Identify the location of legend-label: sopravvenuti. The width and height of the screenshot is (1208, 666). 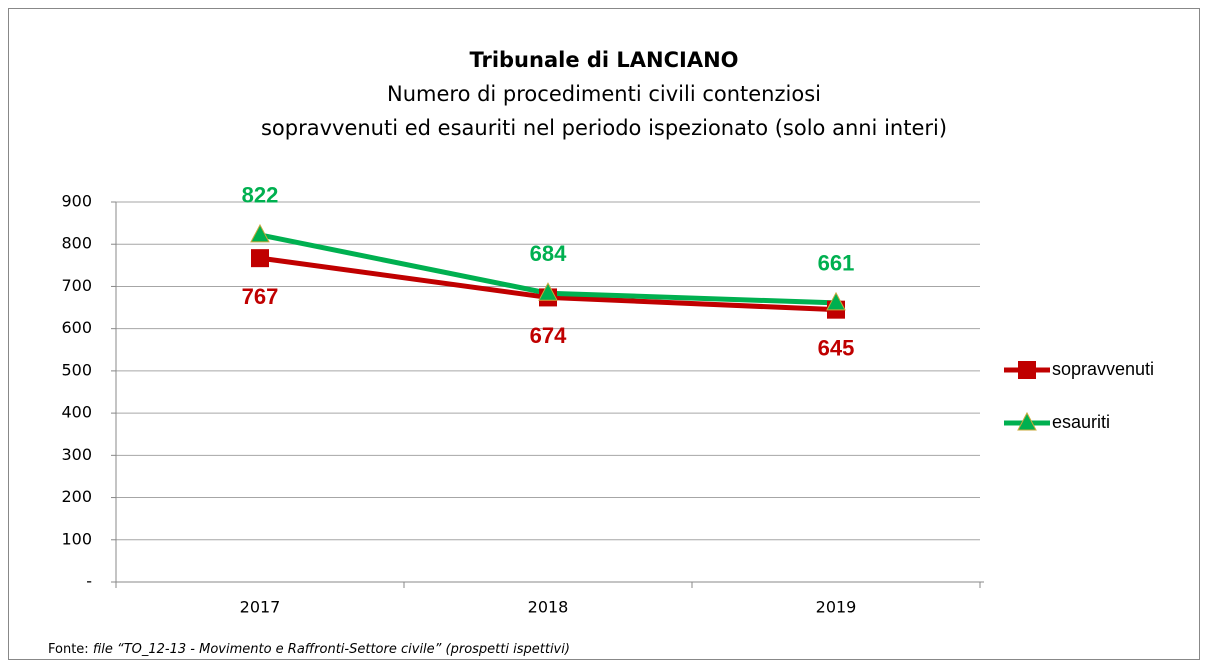
(1103, 369).